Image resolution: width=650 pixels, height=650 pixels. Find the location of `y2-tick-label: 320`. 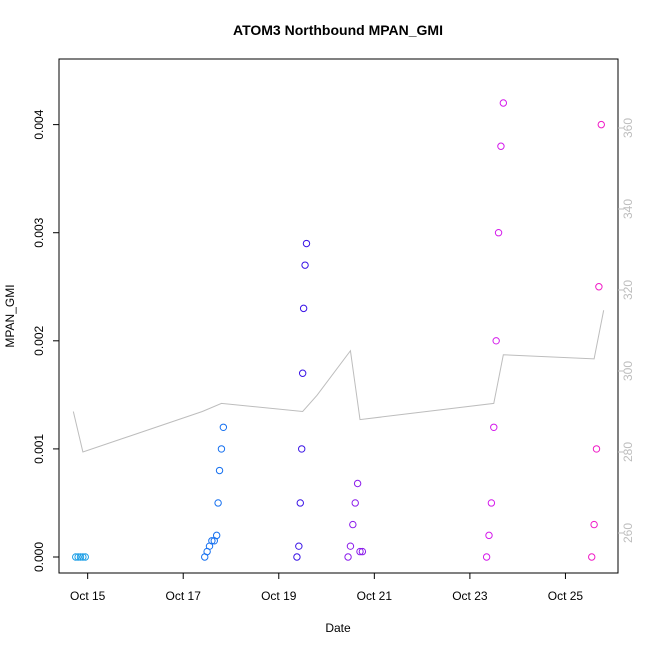

y2-tick-label: 320 is located at coordinates (628, 290).